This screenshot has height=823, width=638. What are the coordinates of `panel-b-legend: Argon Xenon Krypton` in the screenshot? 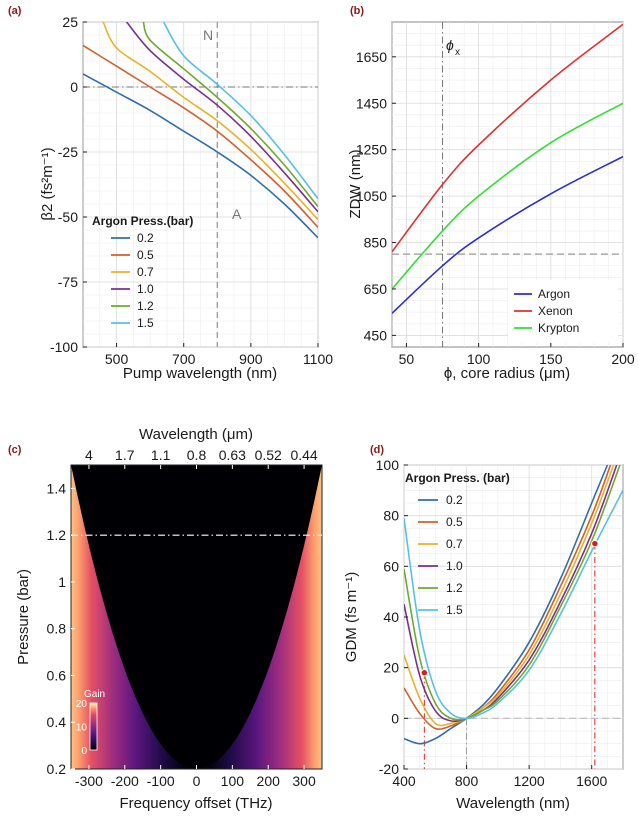 It's located at (546, 311).